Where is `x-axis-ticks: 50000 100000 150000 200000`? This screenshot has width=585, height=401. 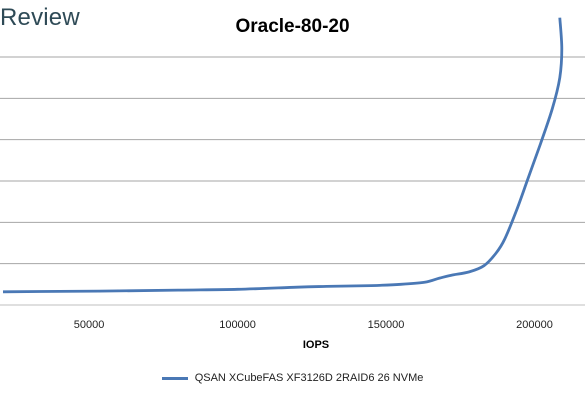 x-axis-ticks: 50000 100000 150000 200000 is located at coordinates (313, 325).